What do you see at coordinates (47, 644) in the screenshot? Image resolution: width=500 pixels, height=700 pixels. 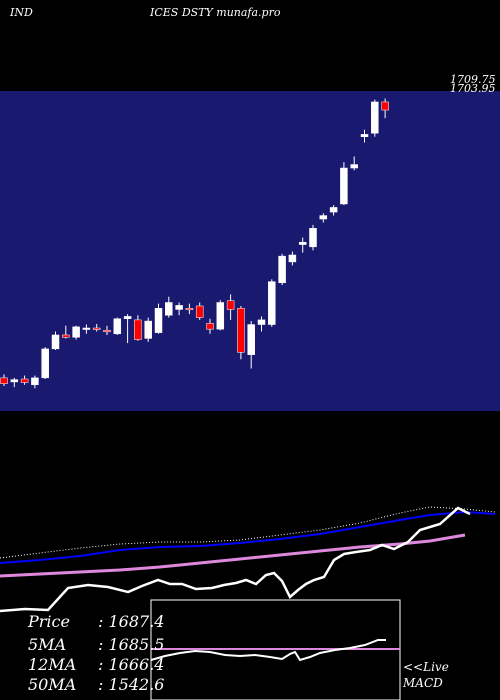 I see `stat-label: 5MA` at bounding box center [47, 644].